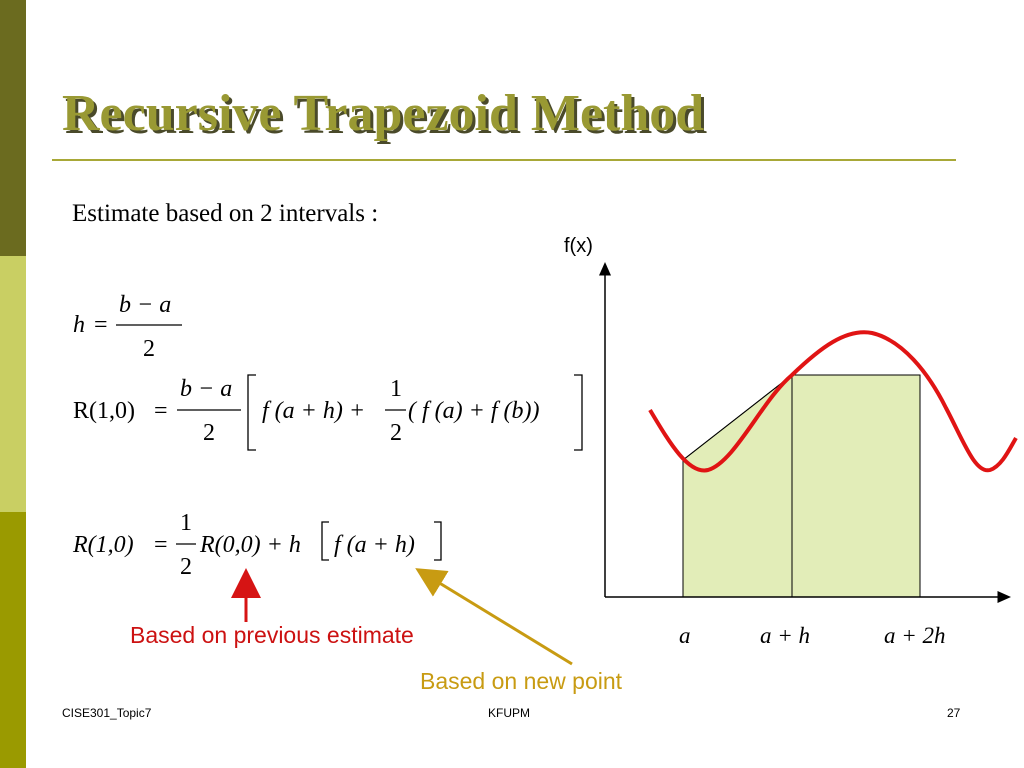  Describe the element at coordinates (186, 523) in the screenshot. I see `eq-rec-numerator: 1` at that location.